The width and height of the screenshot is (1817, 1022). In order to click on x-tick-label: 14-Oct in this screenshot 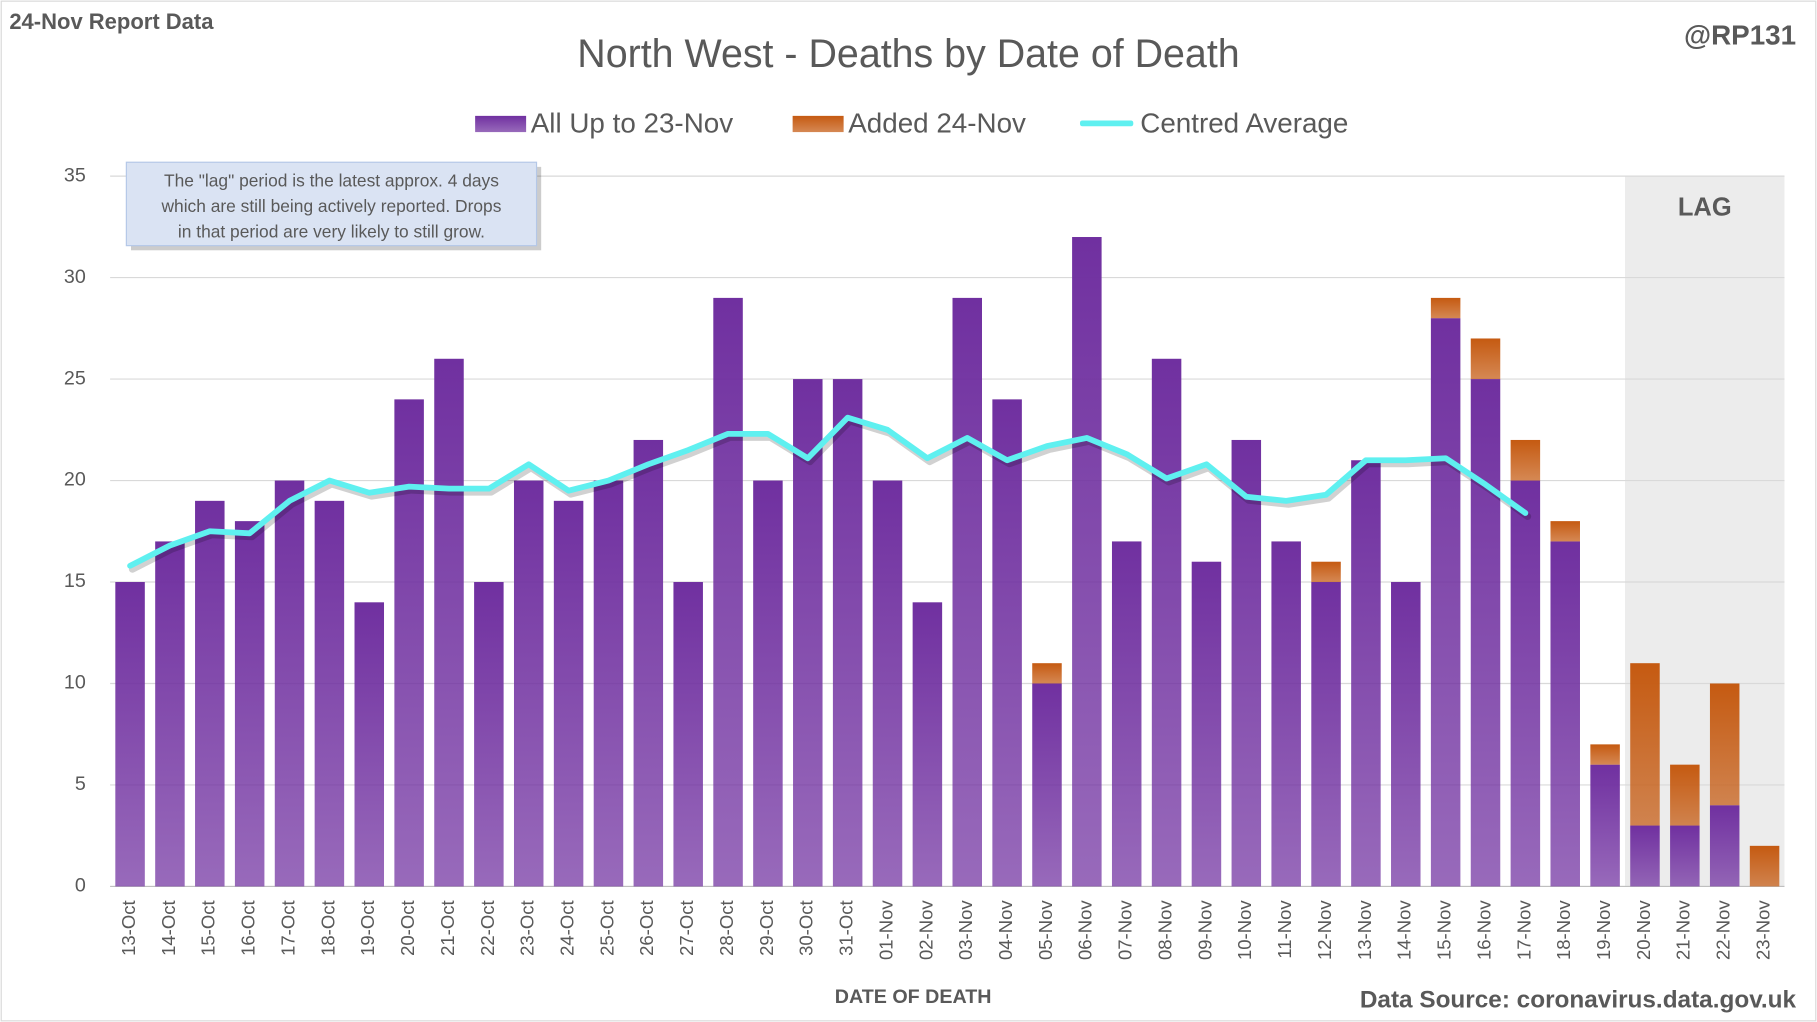, I will do `click(168, 927)`.